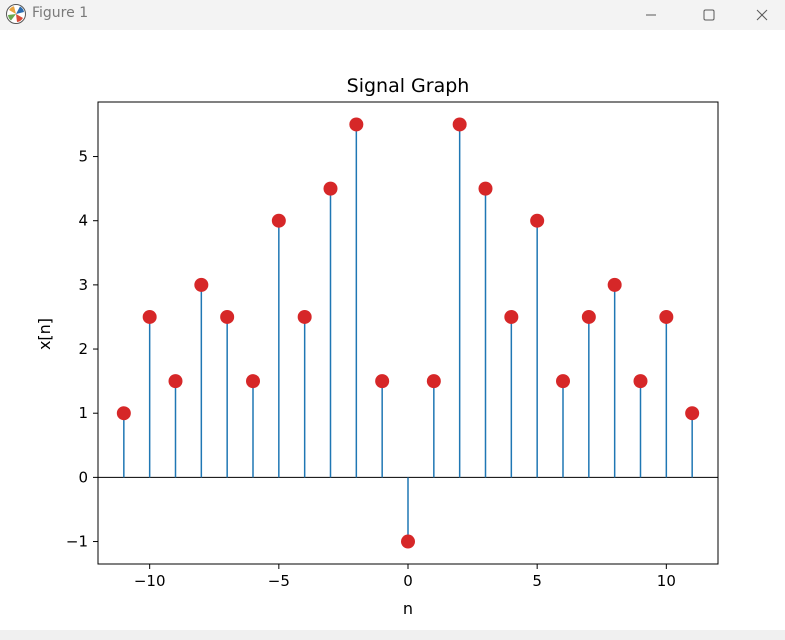 This screenshot has height=640, width=785. I want to click on status-bar, so click(392, 635).